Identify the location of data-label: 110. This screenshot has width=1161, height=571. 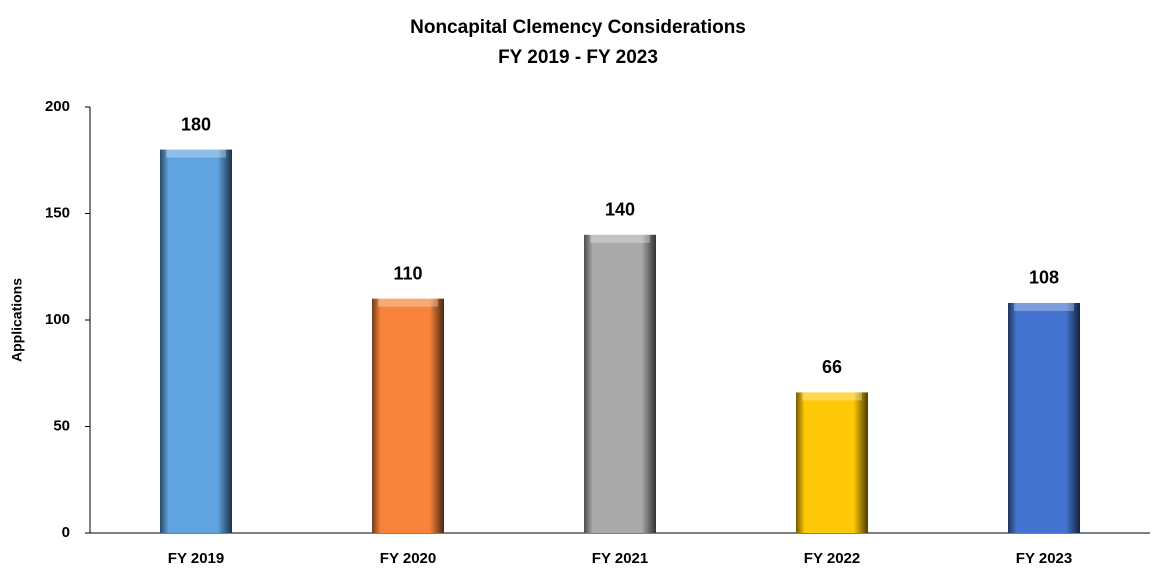
(407, 273).